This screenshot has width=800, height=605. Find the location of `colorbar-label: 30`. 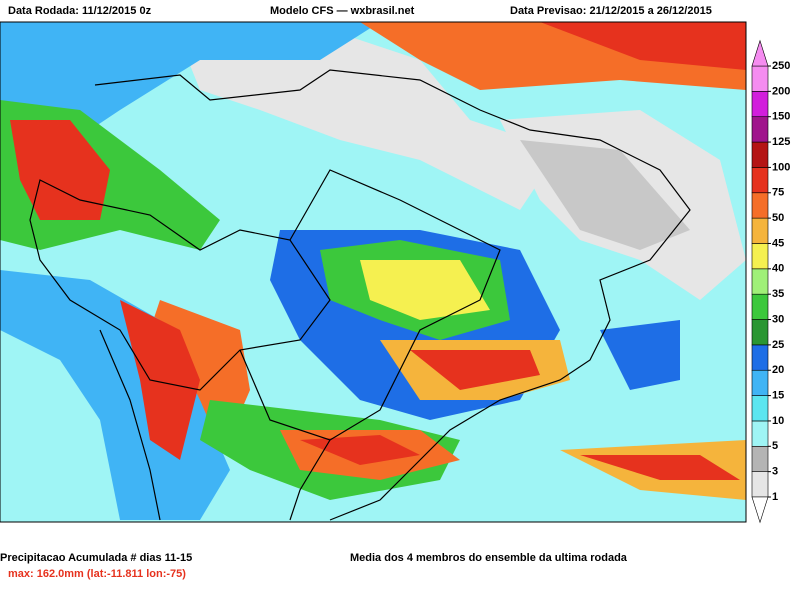

colorbar-label: 30 is located at coordinates (778, 319).